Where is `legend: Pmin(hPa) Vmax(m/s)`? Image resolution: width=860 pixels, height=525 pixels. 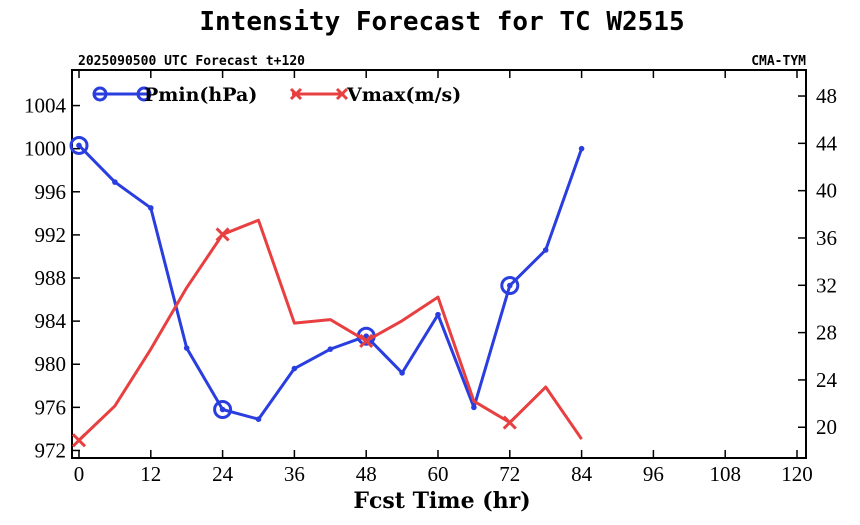 legend: Pmin(hPa) Vmax(m/s) is located at coordinates (276, 95).